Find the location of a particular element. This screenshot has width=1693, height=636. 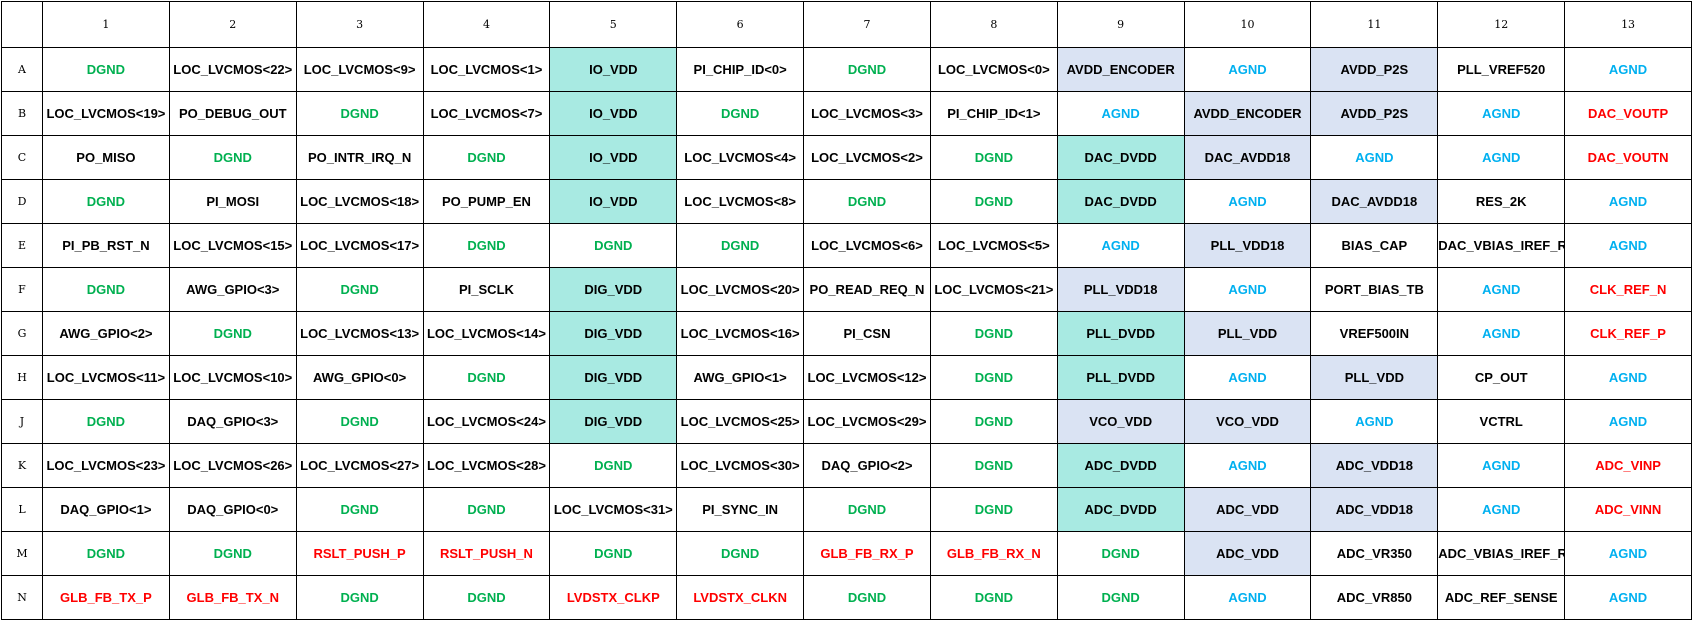

pin-cell: LOC_LVCMOS<26> is located at coordinates (232, 465).